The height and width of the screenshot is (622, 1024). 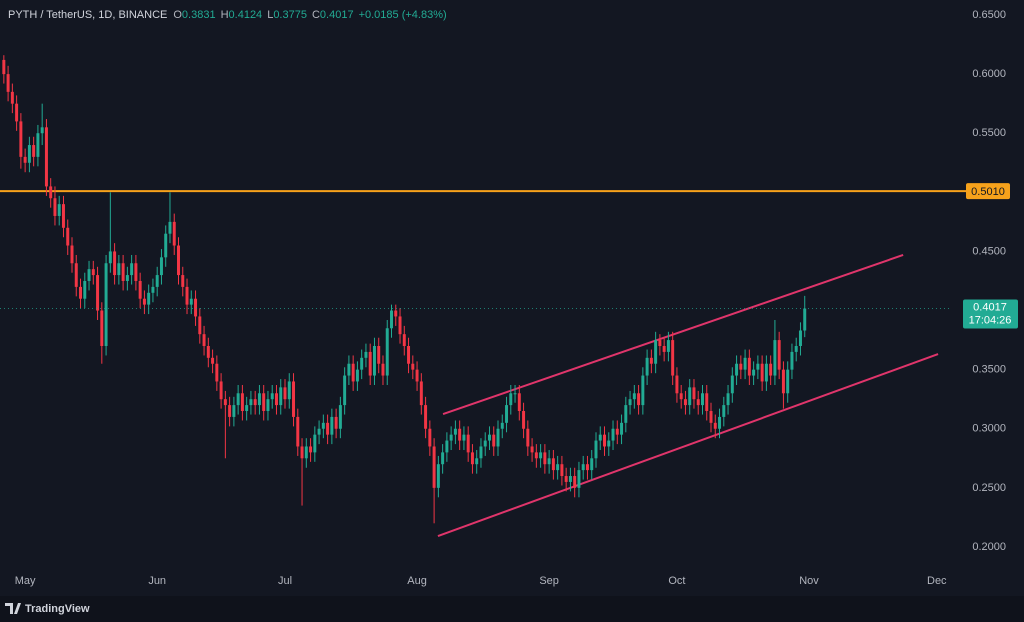 What do you see at coordinates (989, 547) in the screenshot?
I see `y-tick-label: 0.2000` at bounding box center [989, 547].